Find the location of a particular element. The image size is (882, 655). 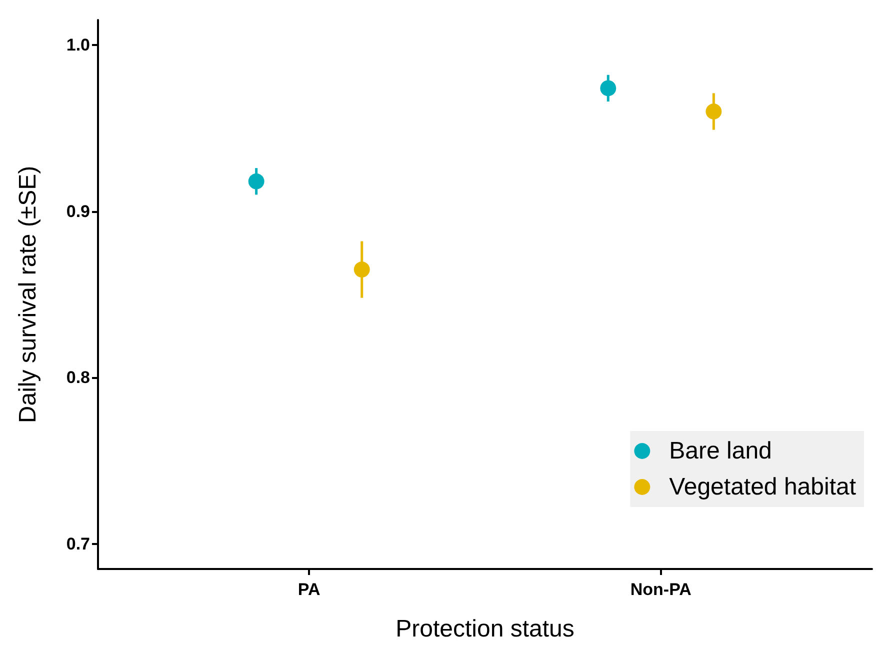

y-tick-label: 0.7 is located at coordinates (78, 544).